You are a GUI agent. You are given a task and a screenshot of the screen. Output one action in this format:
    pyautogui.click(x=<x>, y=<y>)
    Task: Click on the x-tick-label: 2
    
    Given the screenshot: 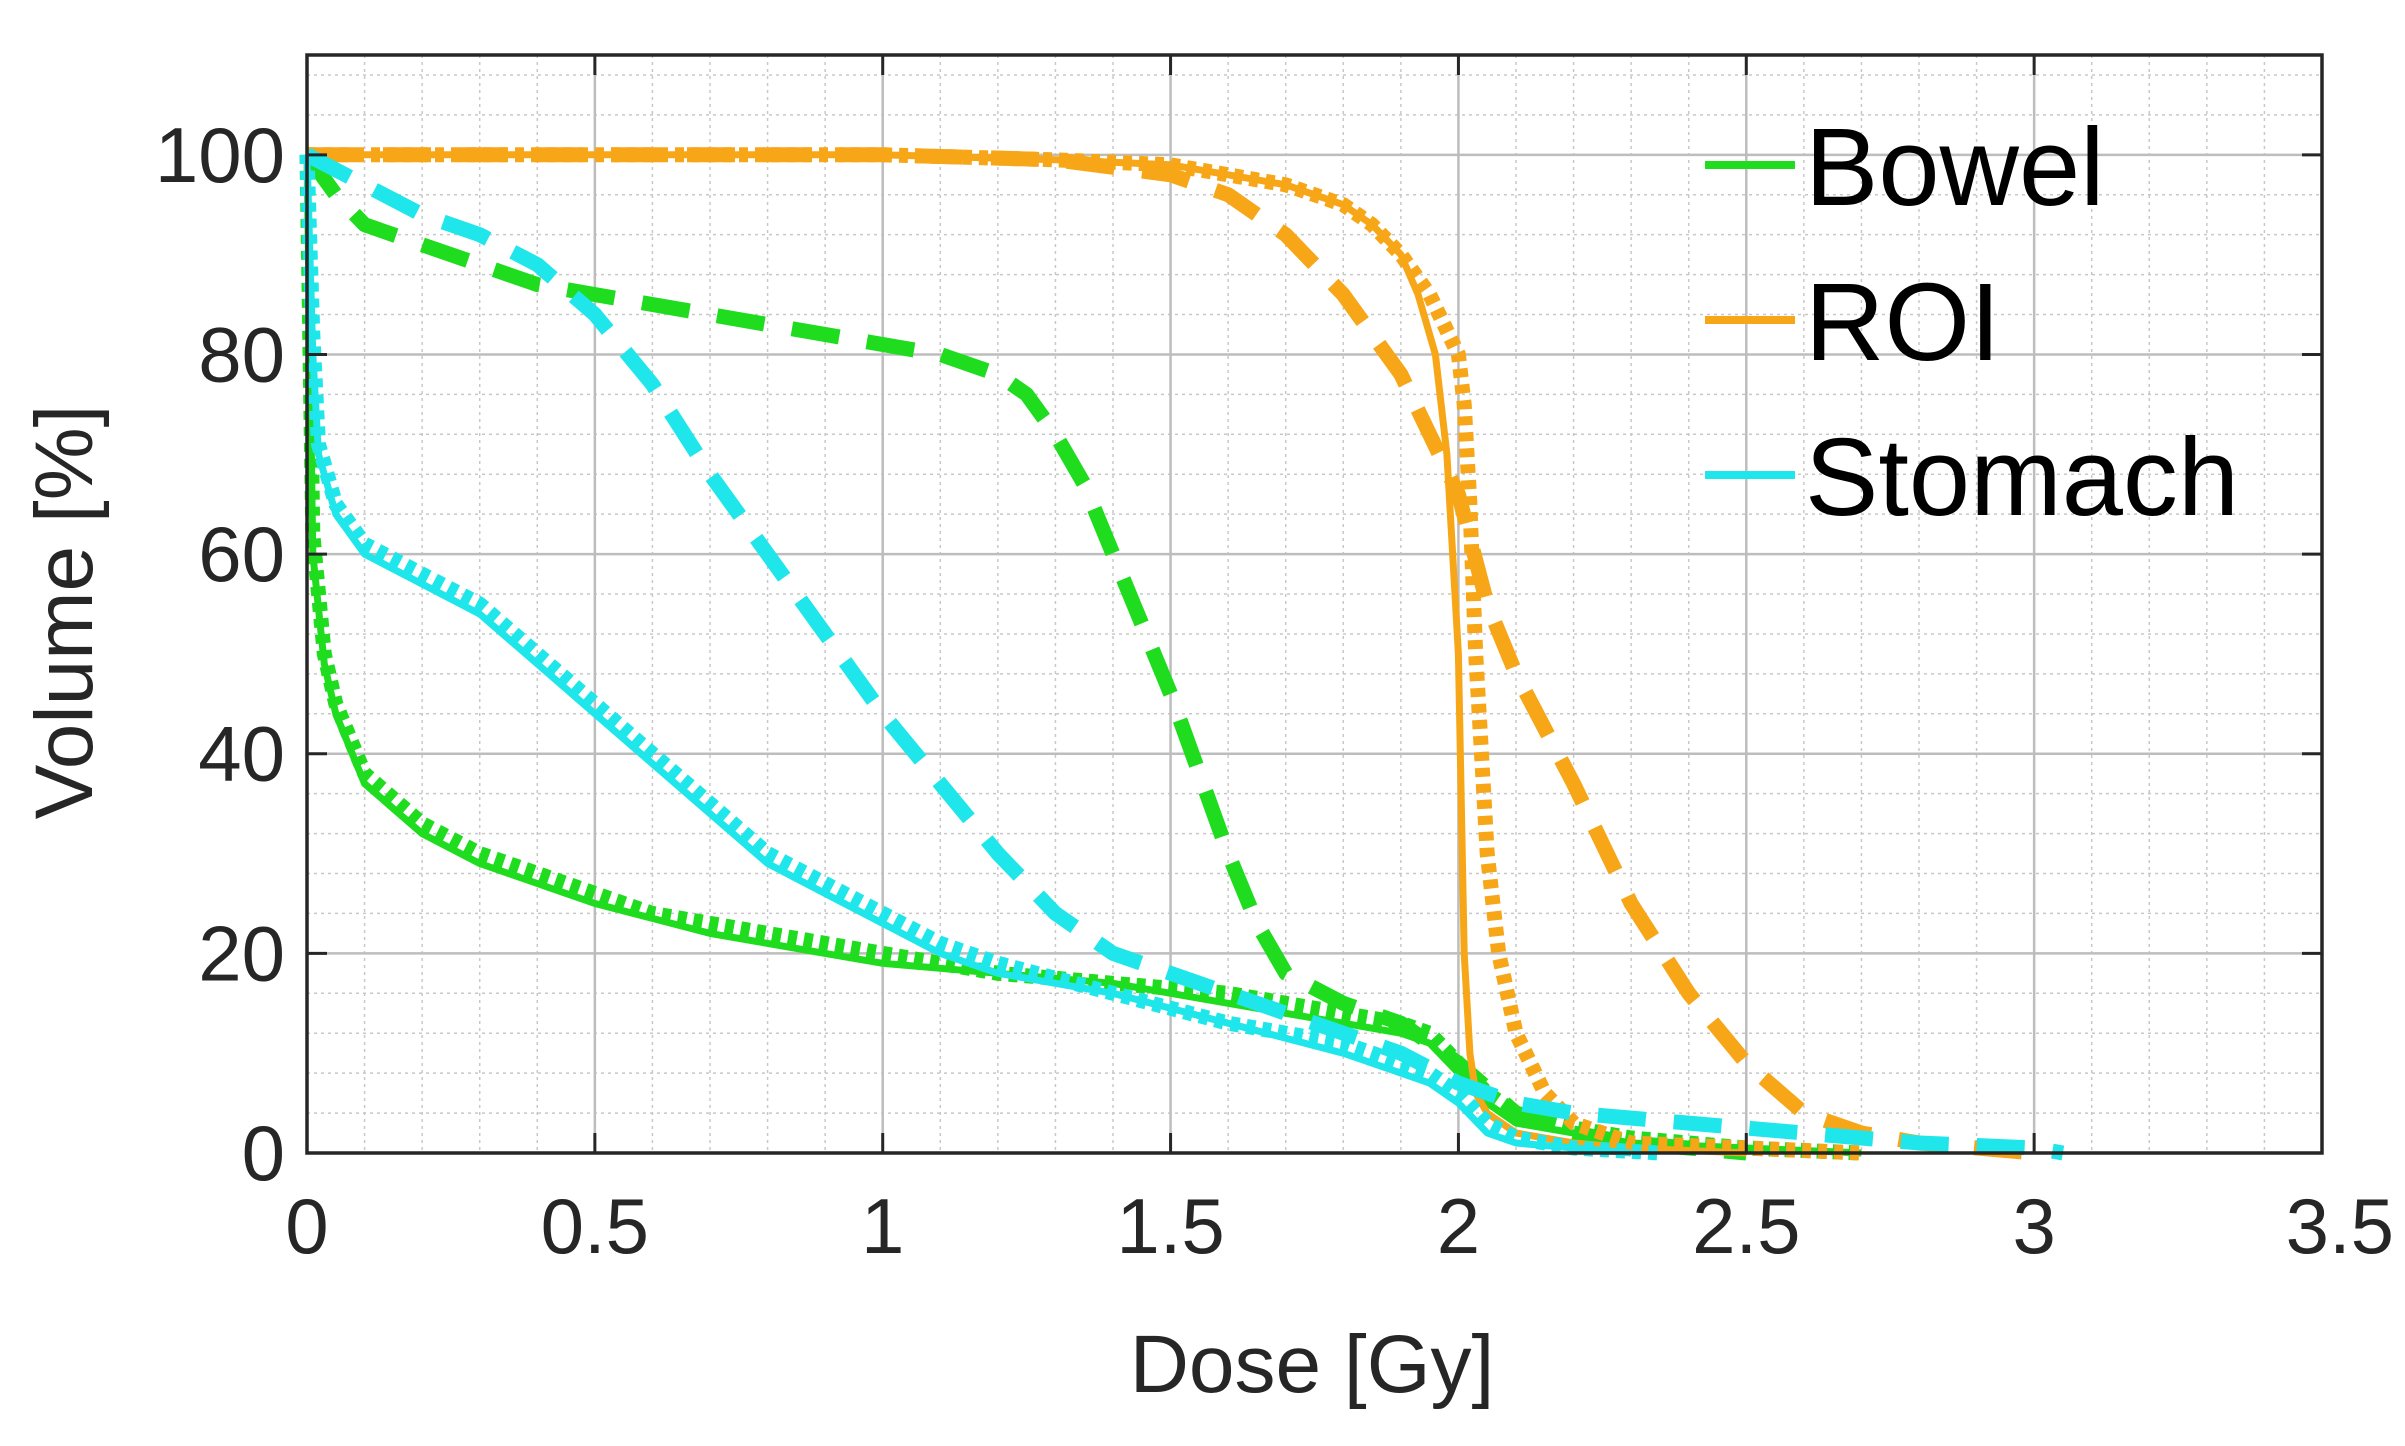 What is the action you would take?
    pyautogui.click(x=1458, y=1226)
    